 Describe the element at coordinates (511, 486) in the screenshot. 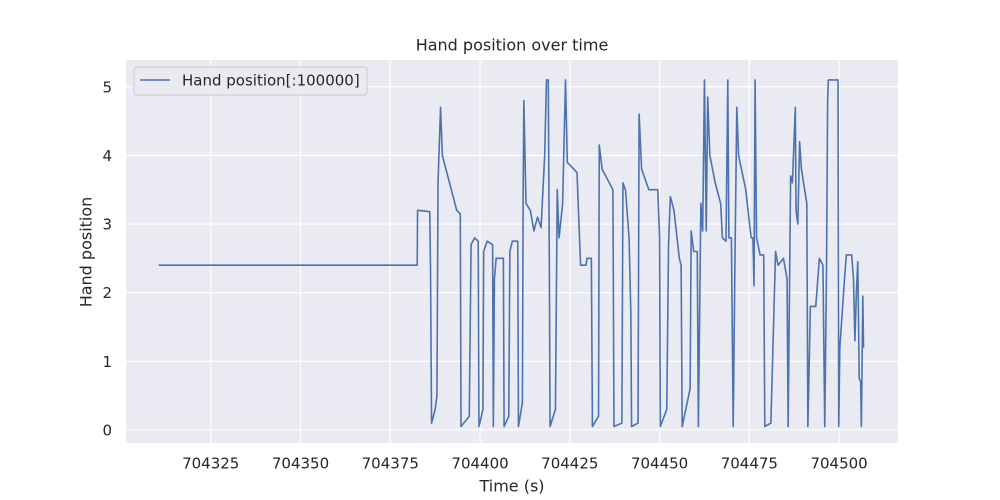

I see `x-axis-label: Time (s)` at that location.